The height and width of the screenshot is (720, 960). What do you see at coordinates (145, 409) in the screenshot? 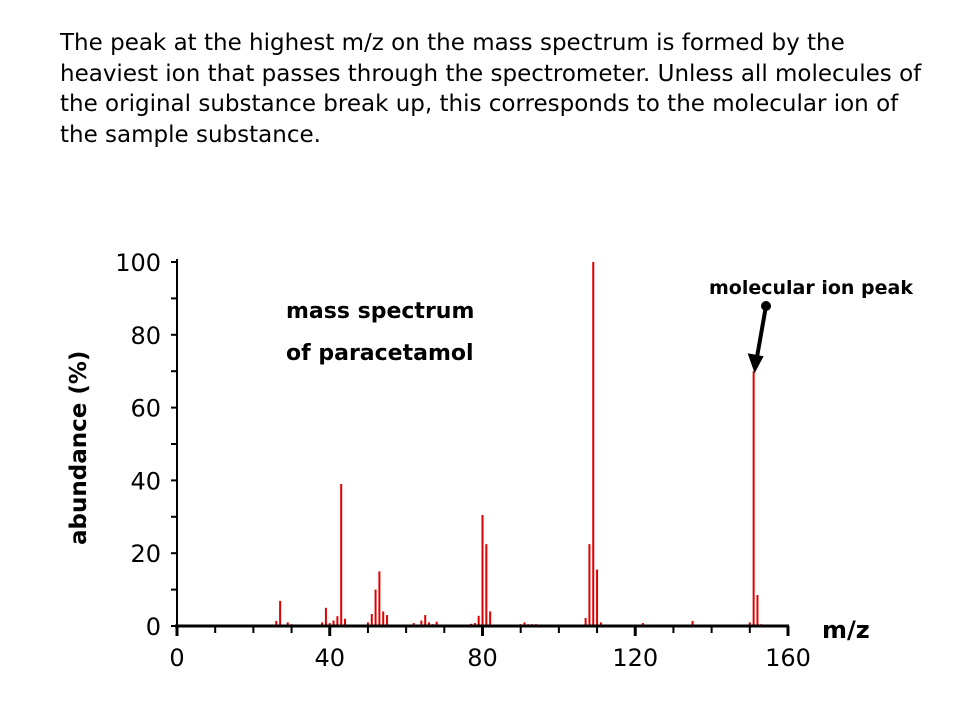
I see `y-tick-label: 60` at bounding box center [145, 409].